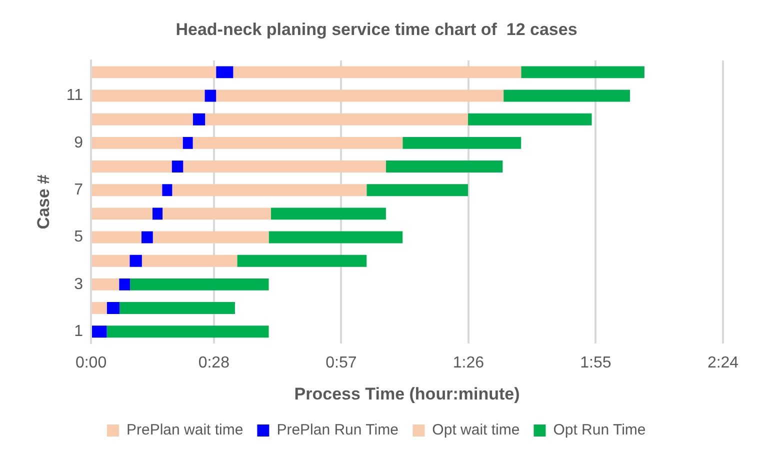 This screenshot has height=452, width=763. What do you see at coordinates (79, 284) in the screenshot?
I see `y-tick-label: 3` at bounding box center [79, 284].